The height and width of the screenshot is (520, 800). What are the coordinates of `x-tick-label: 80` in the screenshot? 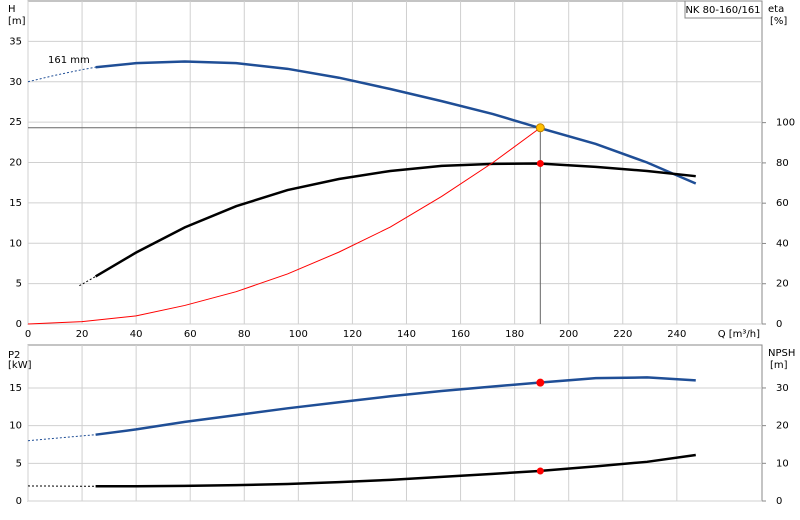 It's located at (244, 334).